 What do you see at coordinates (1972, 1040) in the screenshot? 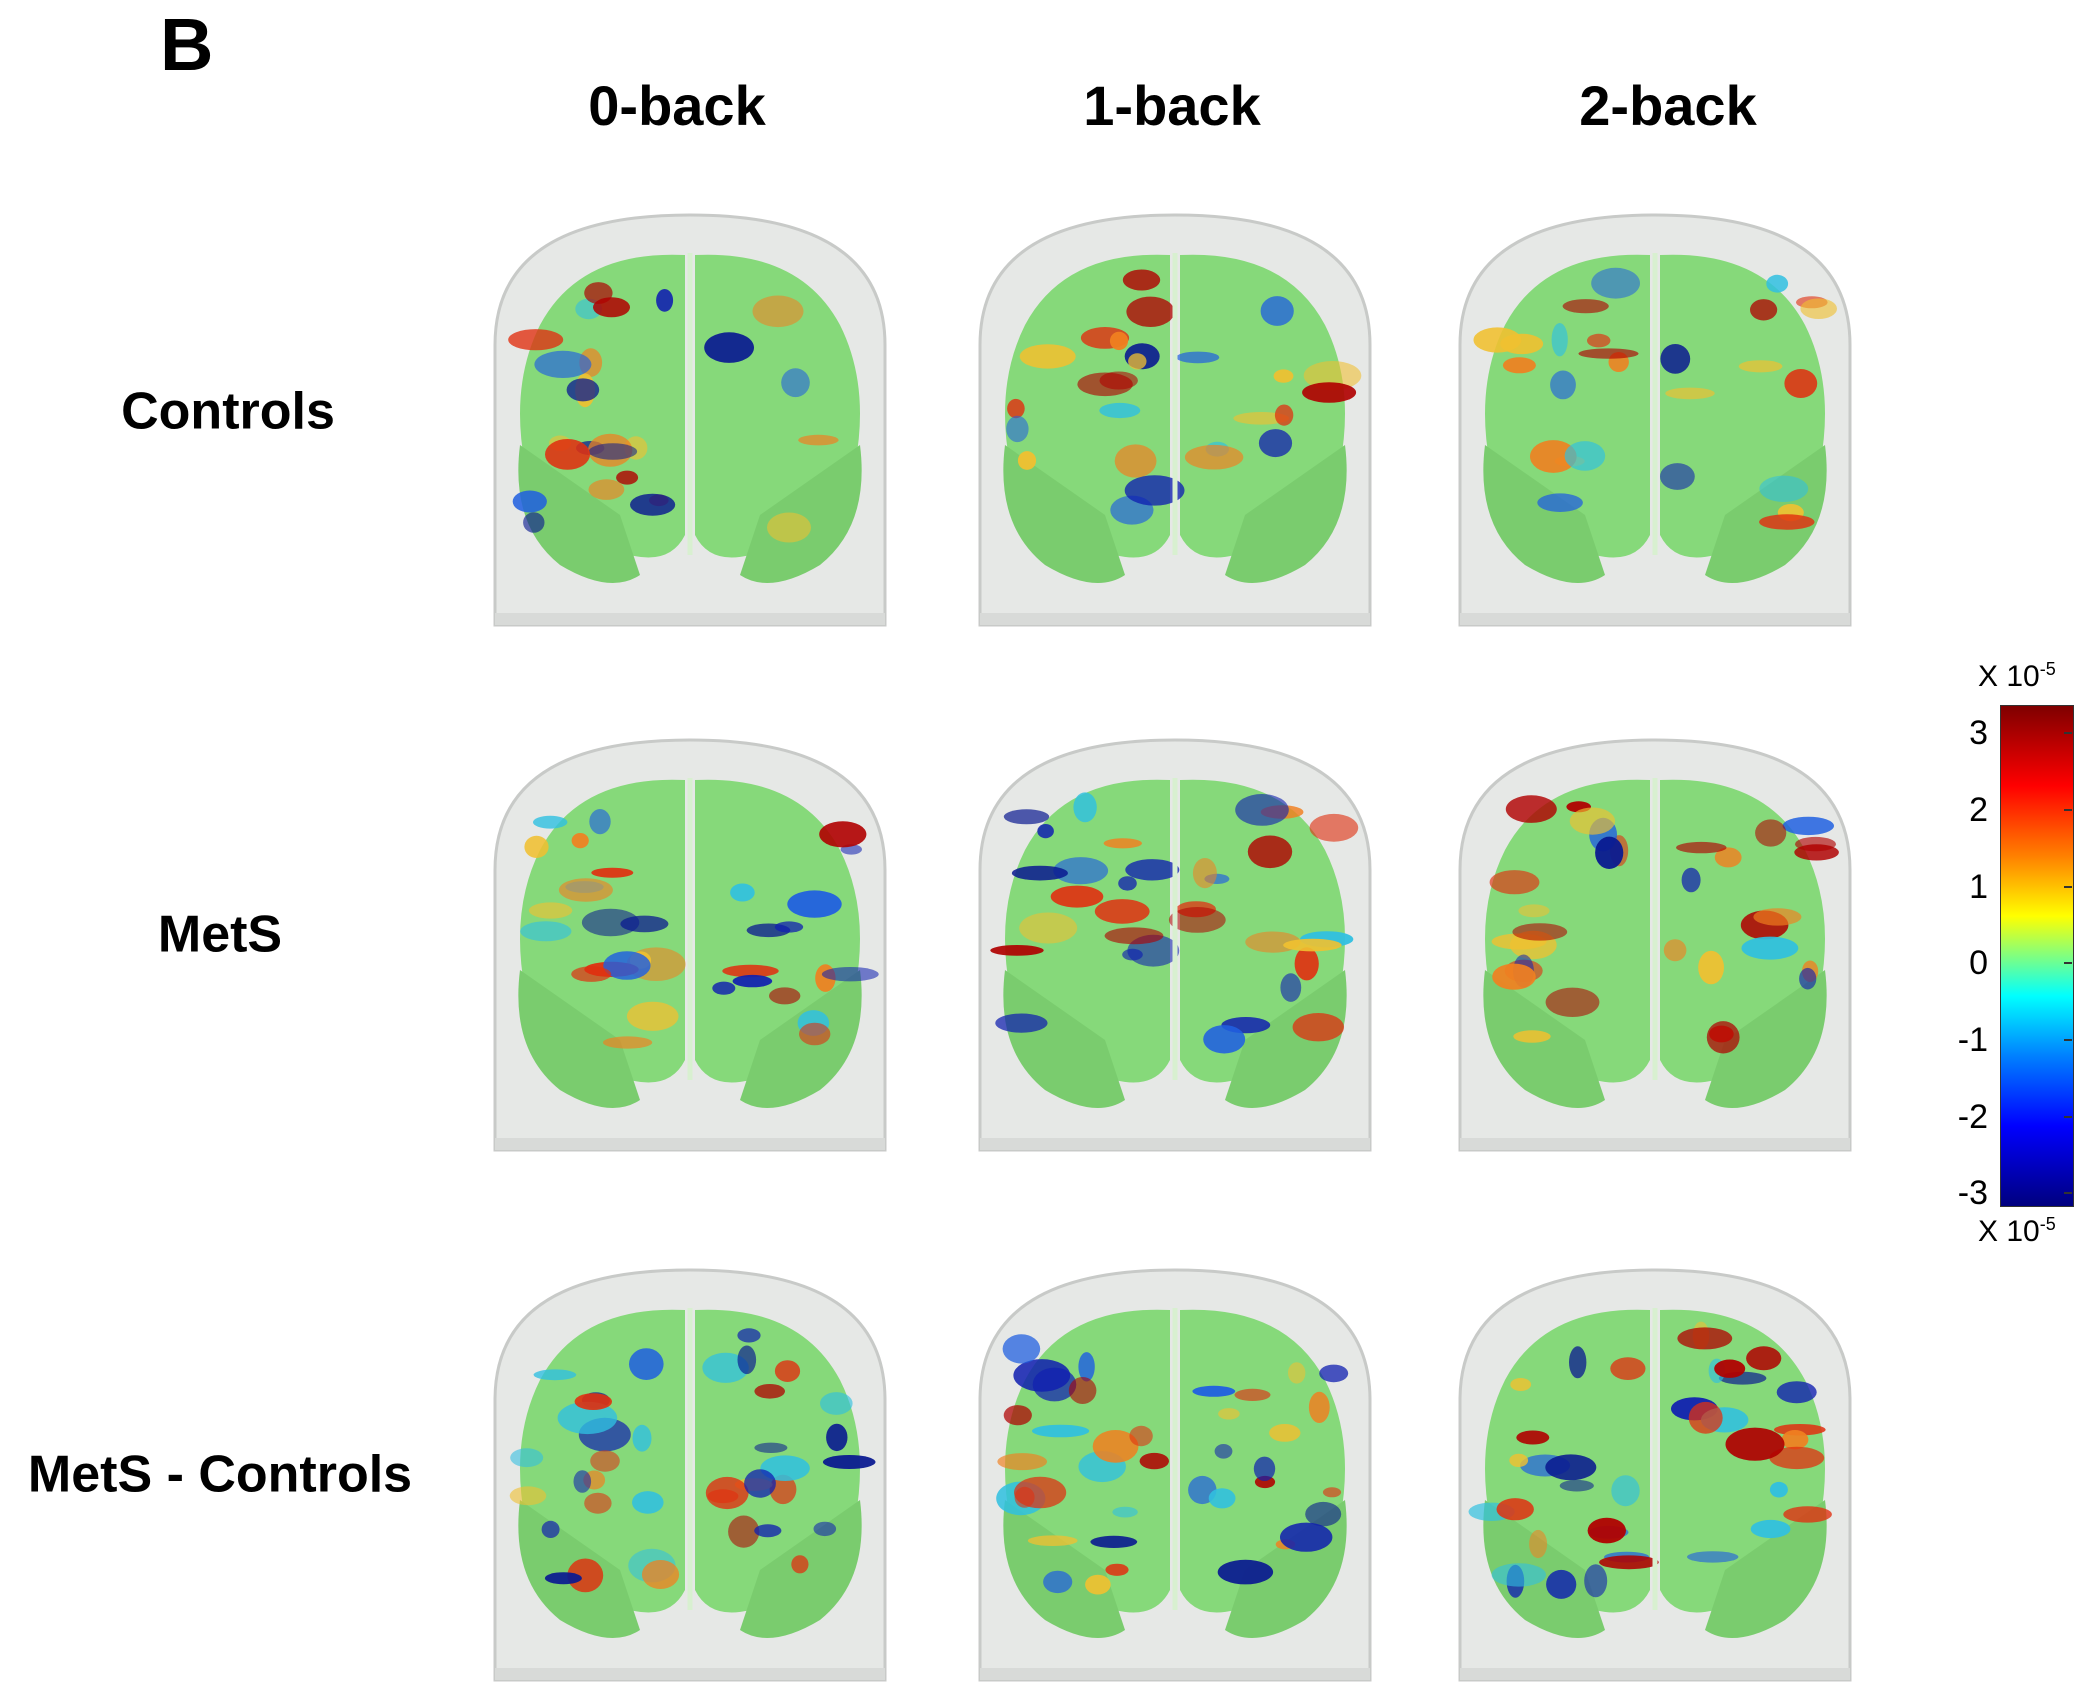
I see `colorbar-tick: -1` at bounding box center [1972, 1040].